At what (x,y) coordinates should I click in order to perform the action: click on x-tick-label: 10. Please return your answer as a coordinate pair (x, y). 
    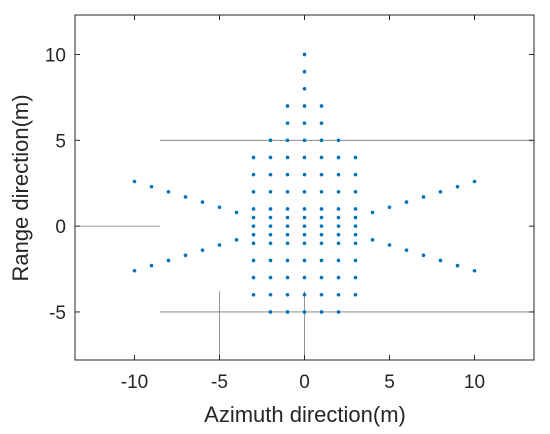
    Looking at the image, I should click on (474, 382).